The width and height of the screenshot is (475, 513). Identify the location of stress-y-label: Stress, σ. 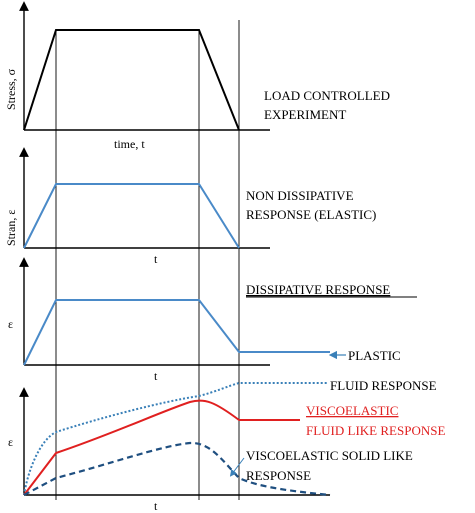
(11, 89).